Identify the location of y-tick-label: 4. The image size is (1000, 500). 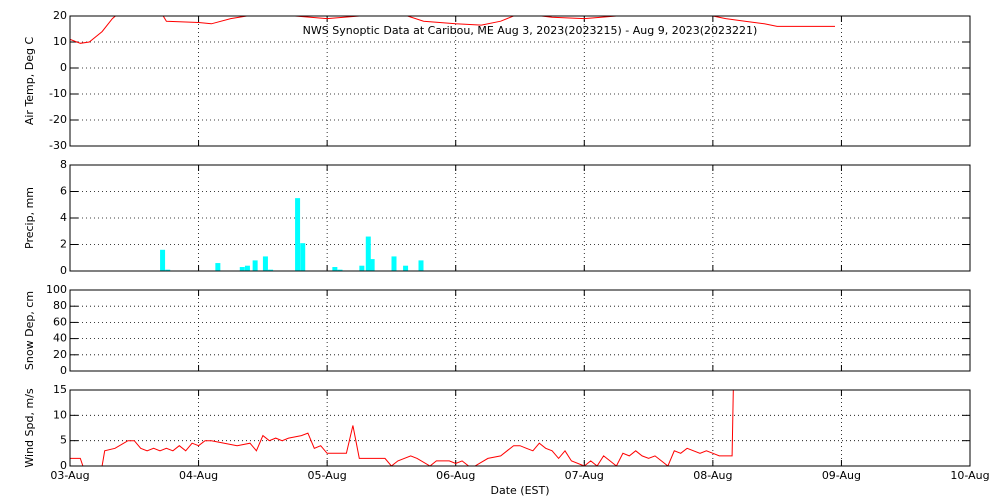
(63, 217).